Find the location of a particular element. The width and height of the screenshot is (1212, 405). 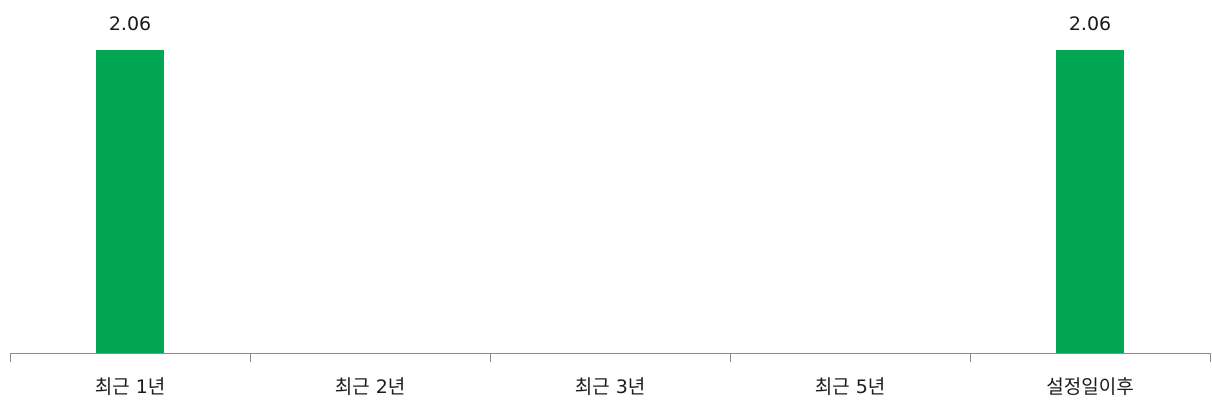

x-tick-label: 최근 3년 is located at coordinates (610, 387).